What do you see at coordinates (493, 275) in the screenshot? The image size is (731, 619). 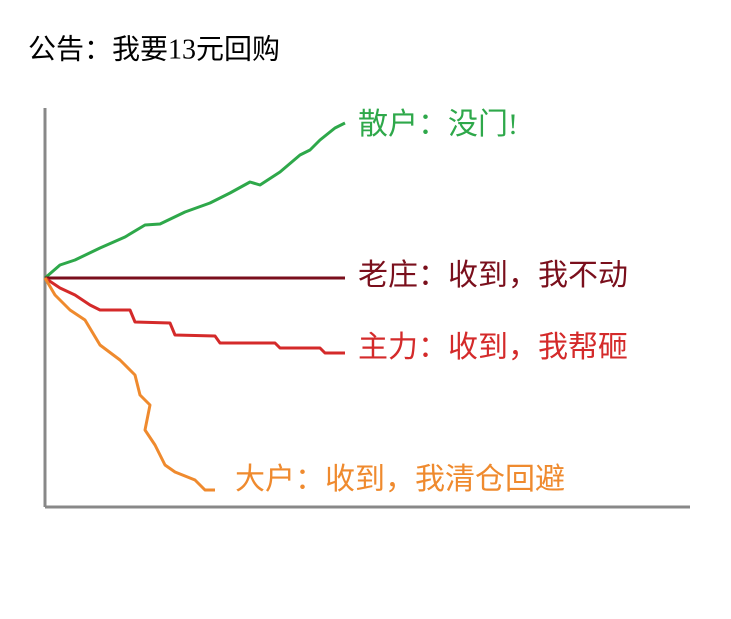 I see `series-label: 老庄：收到，我不动` at bounding box center [493, 275].